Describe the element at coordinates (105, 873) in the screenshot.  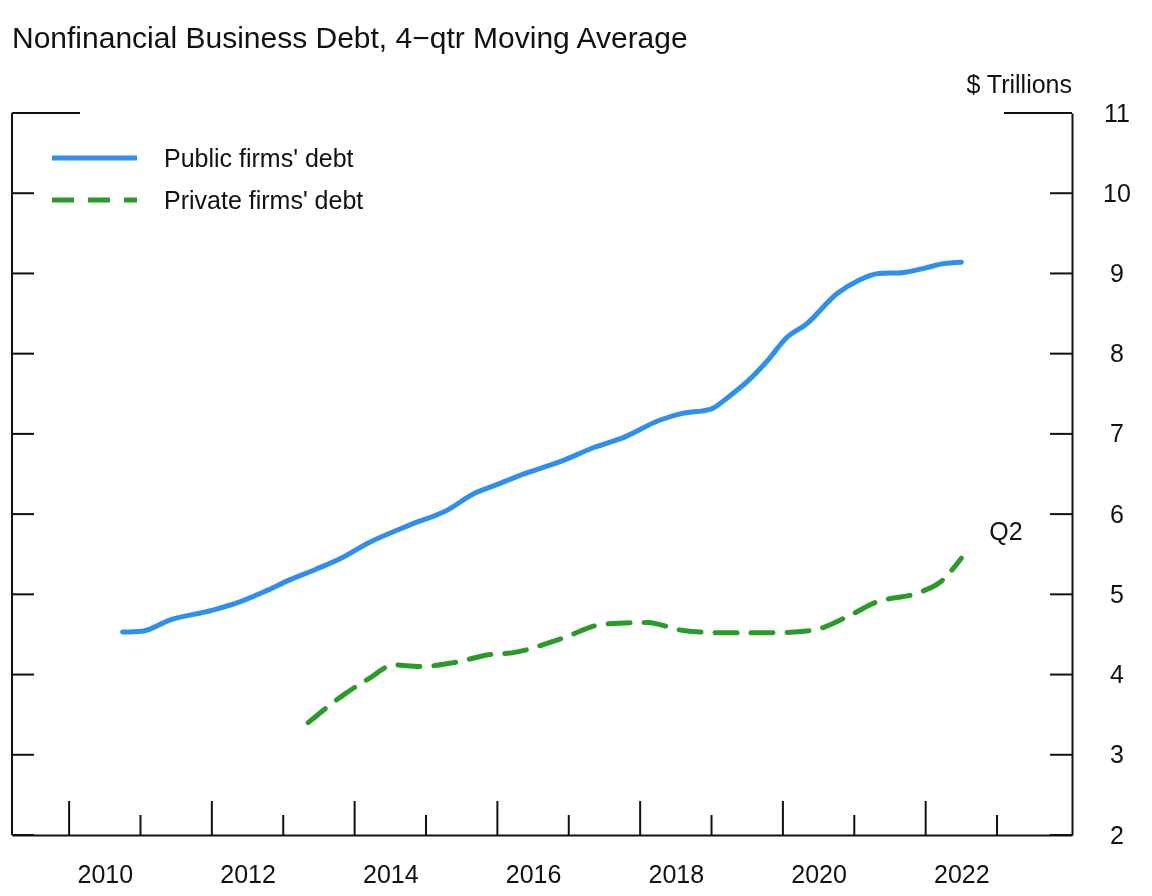
I see `x-tick-label: 2010` at that location.